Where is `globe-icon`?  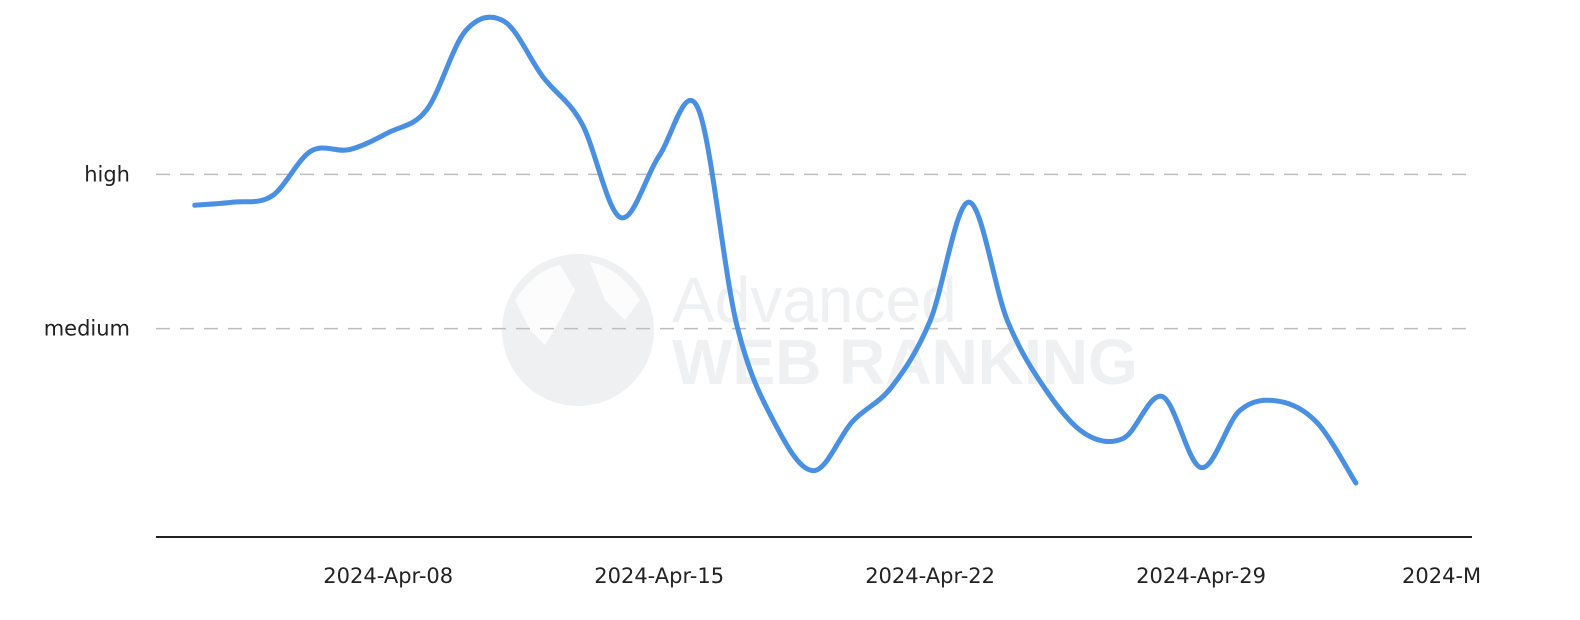 globe-icon is located at coordinates (578, 330).